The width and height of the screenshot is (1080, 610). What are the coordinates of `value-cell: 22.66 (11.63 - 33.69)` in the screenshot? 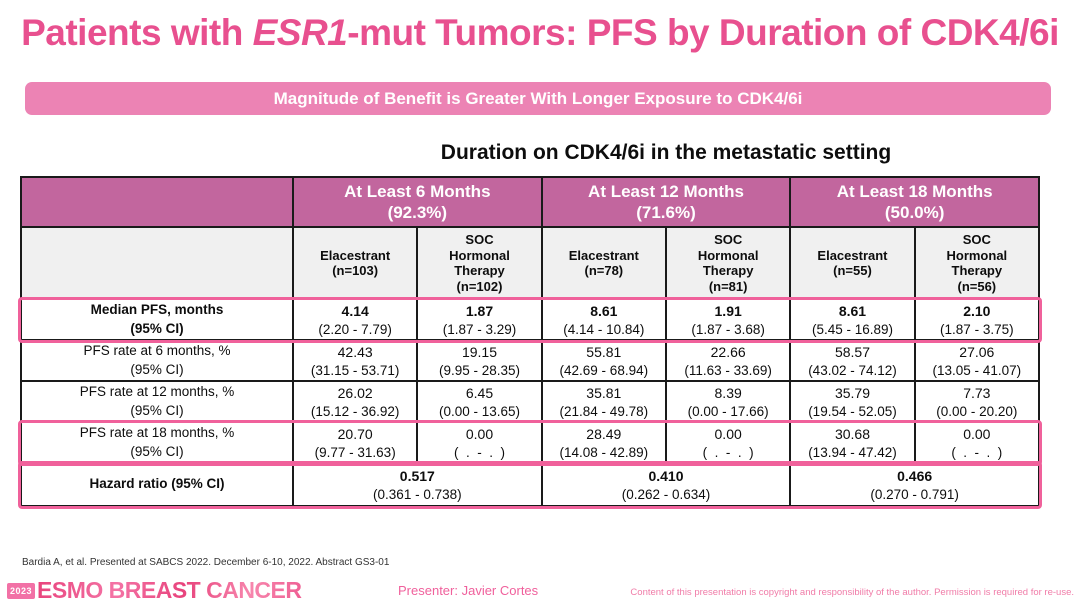 It's located at (728, 360).